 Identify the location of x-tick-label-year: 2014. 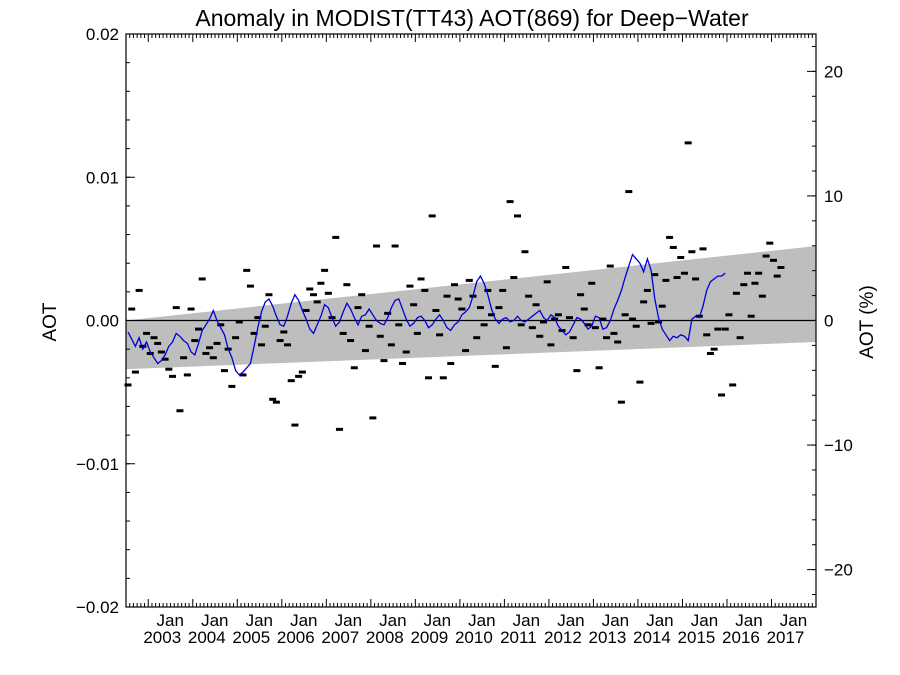
(652, 637).